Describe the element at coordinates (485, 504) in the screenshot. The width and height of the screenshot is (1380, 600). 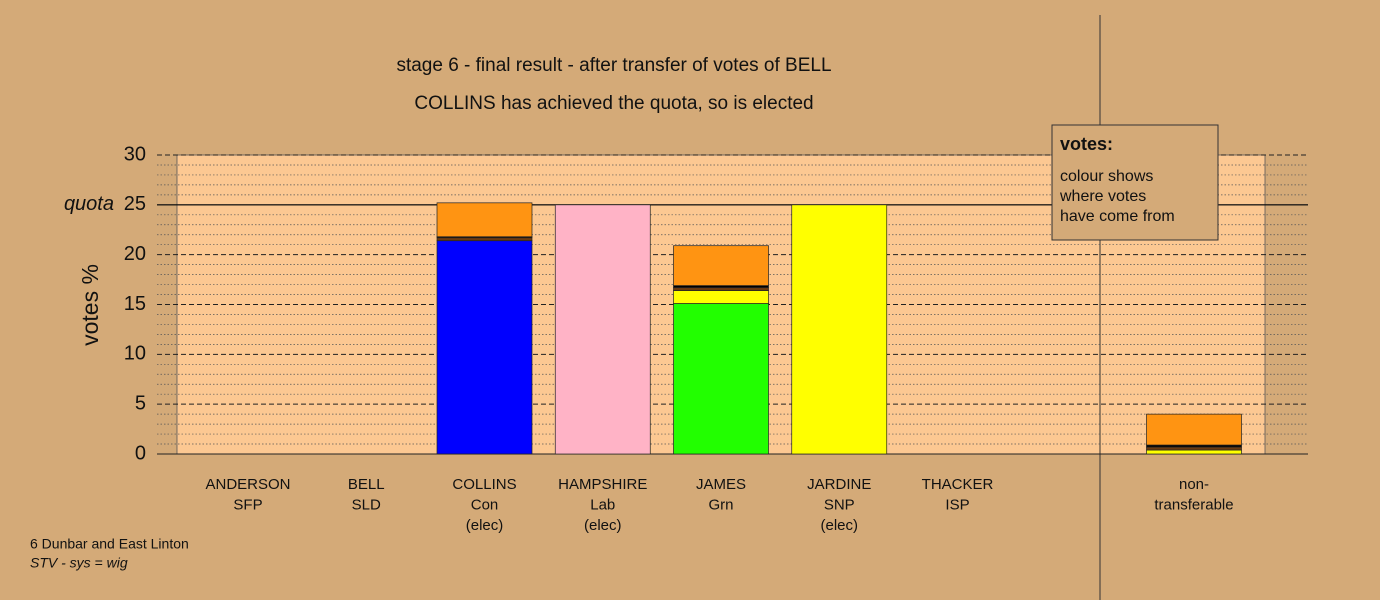
I see `x-tick-label: Con` at that location.